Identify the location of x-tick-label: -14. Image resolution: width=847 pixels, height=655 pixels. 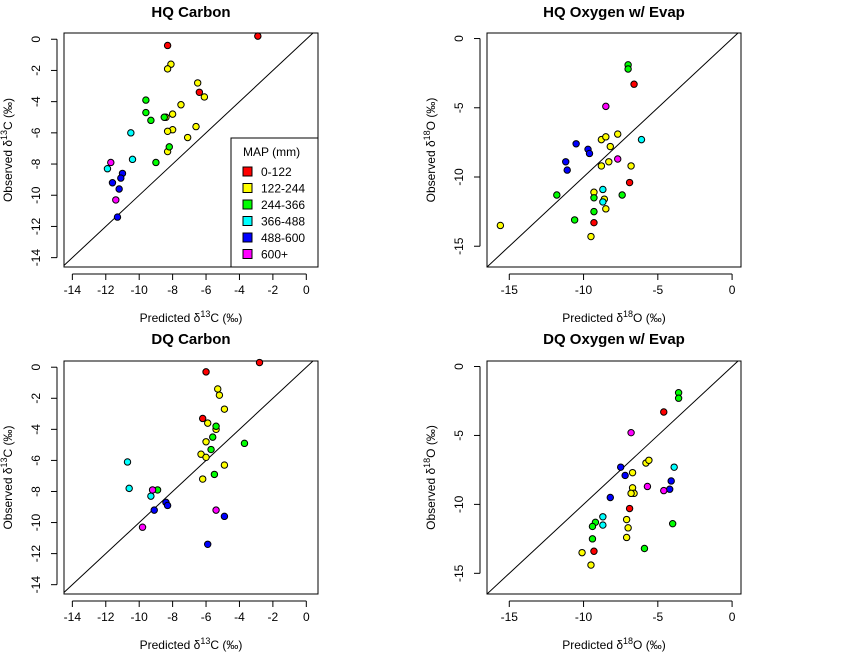
(73, 617).